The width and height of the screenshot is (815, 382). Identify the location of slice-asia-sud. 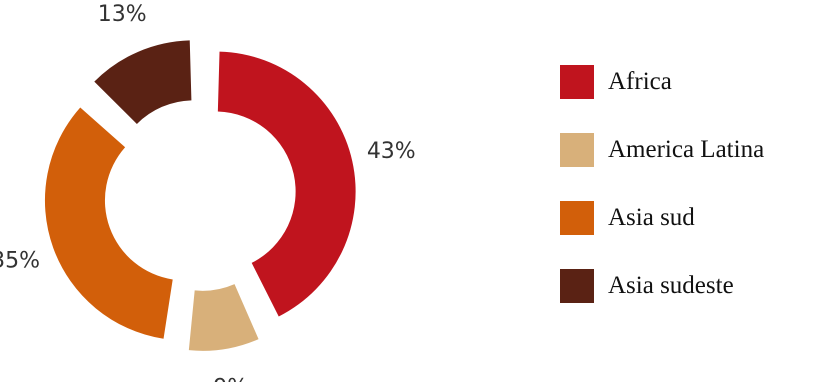
(108, 223).